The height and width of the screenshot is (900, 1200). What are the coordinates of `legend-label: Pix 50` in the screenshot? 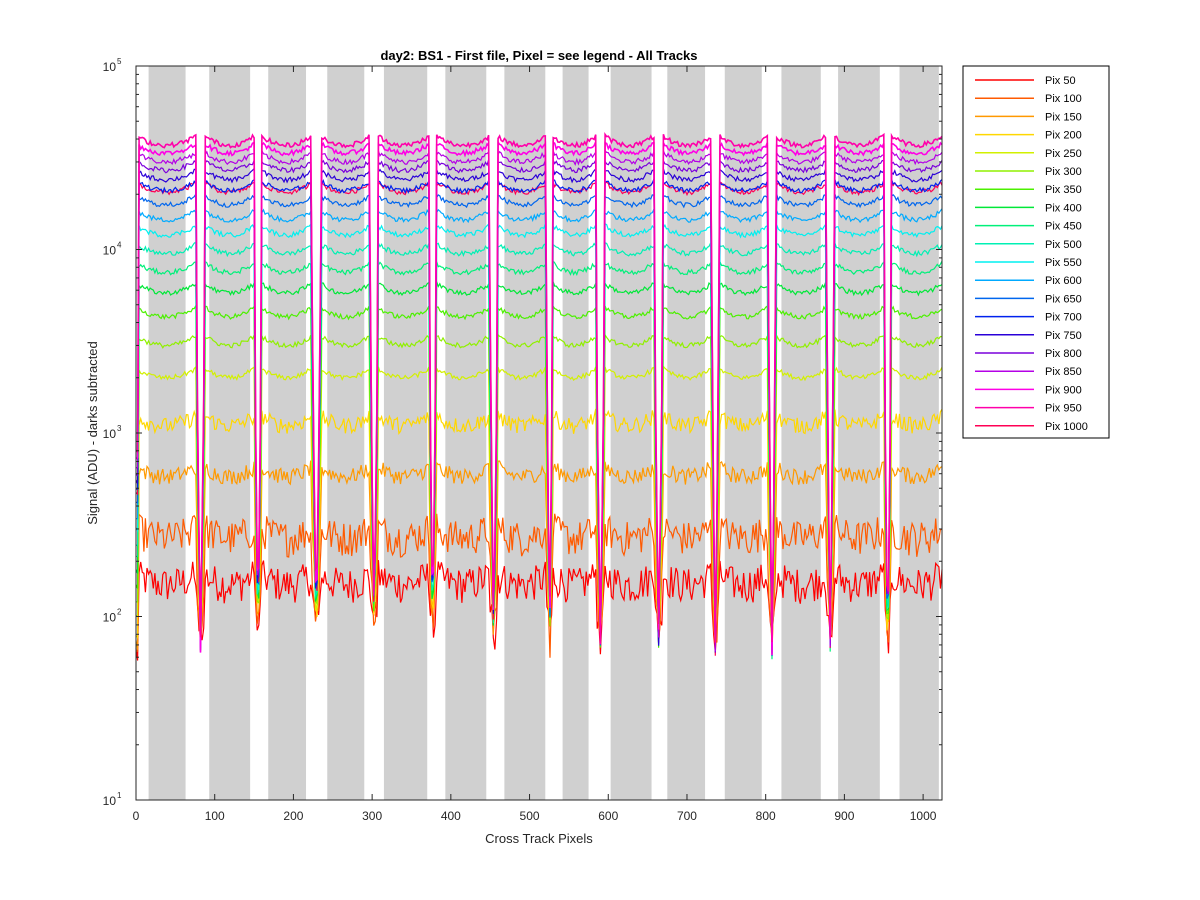 It's located at (1060, 81).